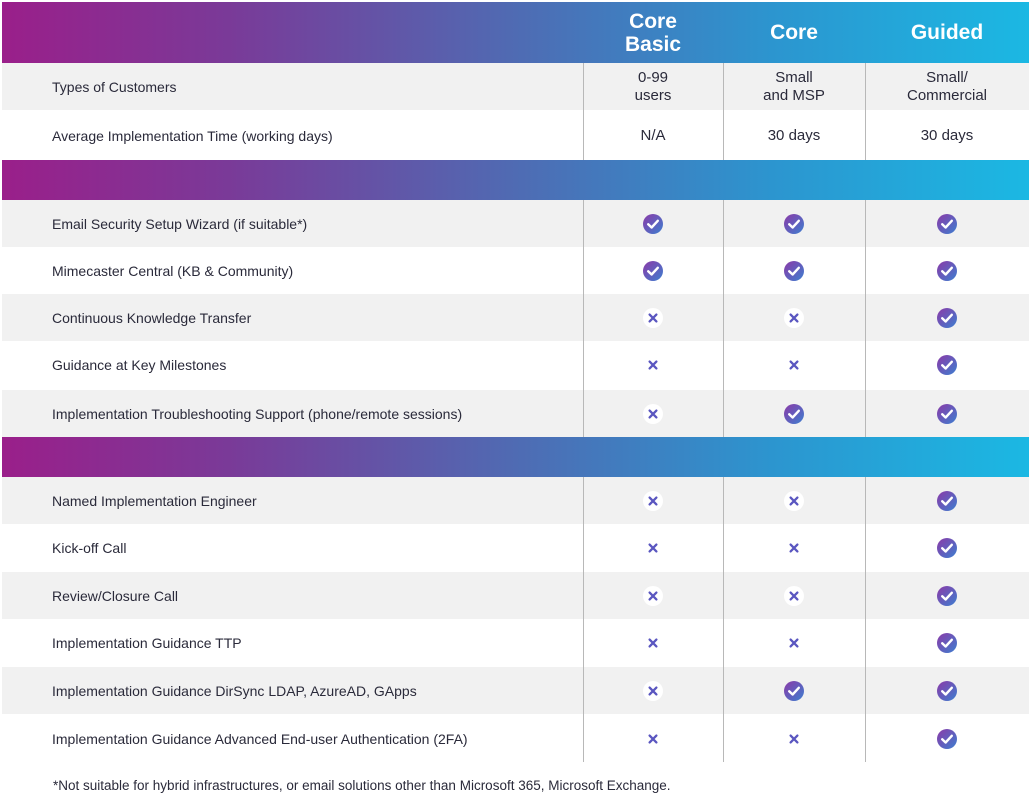 The image size is (1031, 810). What do you see at coordinates (115, 595) in the screenshot?
I see `row-label: Review/Closure Call` at bounding box center [115, 595].